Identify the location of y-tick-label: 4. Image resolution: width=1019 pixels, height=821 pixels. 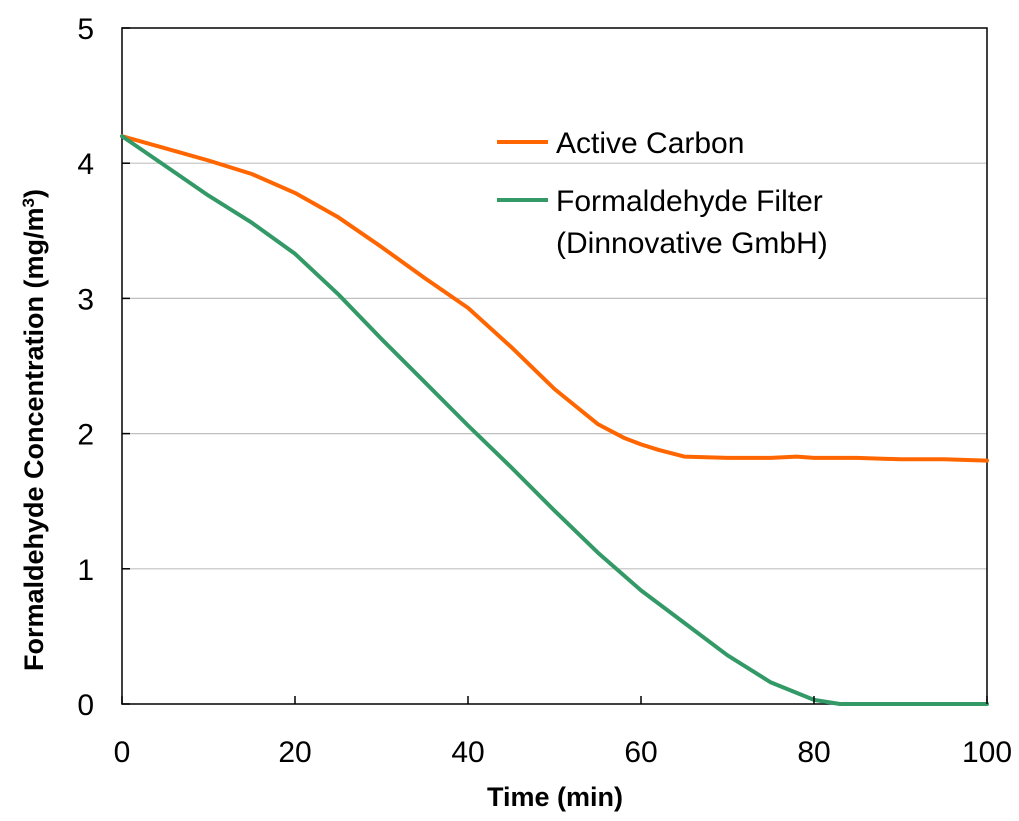
(85, 164).